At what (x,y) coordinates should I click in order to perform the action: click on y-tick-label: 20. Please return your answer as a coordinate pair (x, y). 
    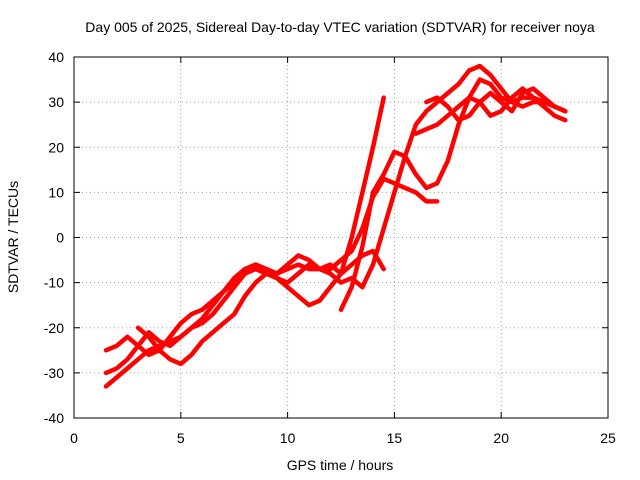
    Looking at the image, I should click on (56, 147).